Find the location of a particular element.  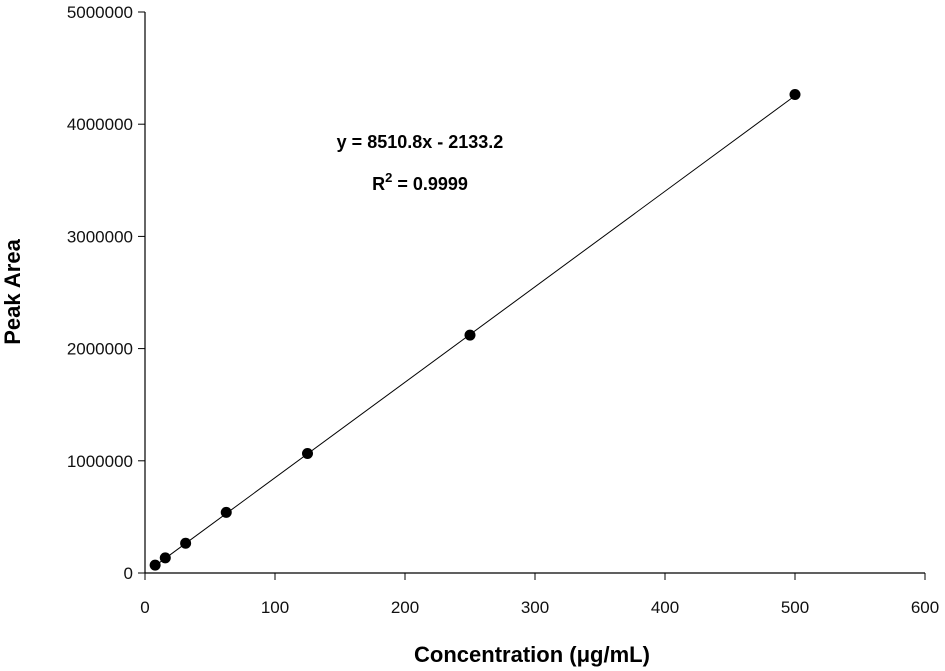

x-tick-label: 0 is located at coordinates (144, 607).